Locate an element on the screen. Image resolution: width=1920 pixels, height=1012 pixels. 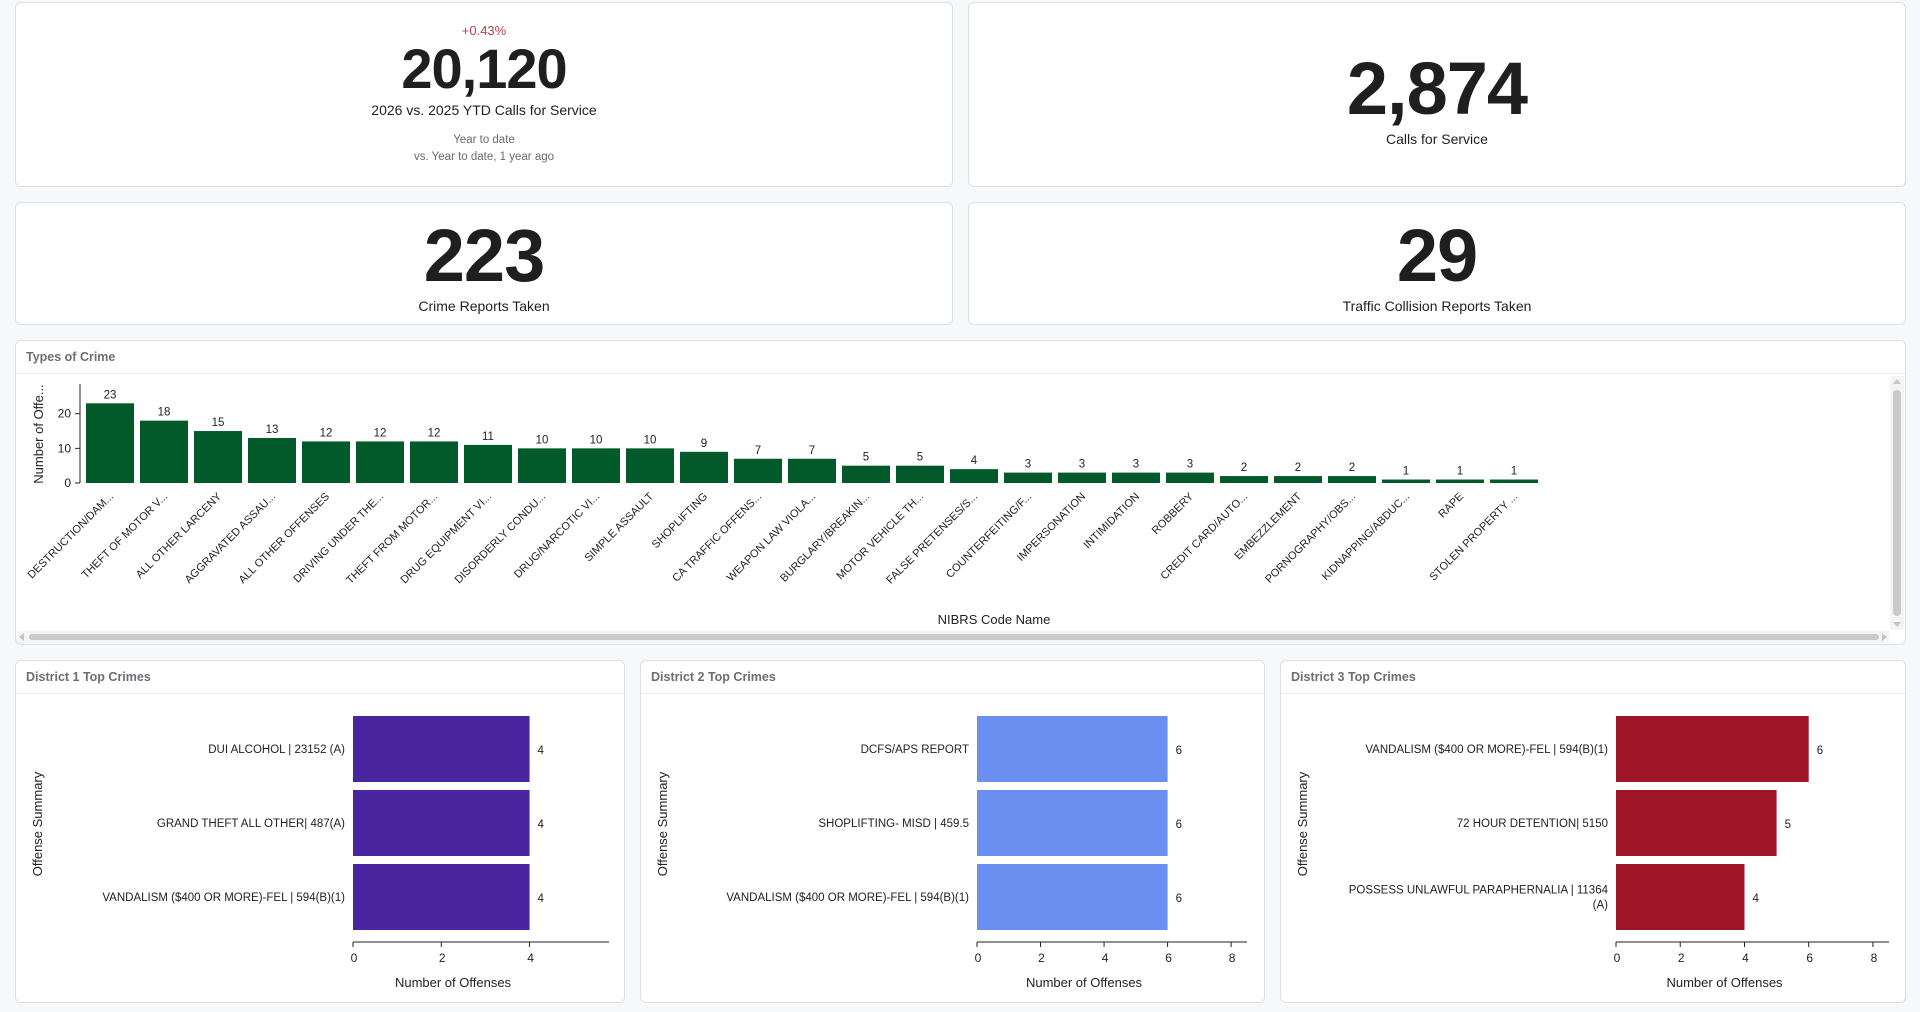
y-tick-label: 10 is located at coordinates (65, 448).